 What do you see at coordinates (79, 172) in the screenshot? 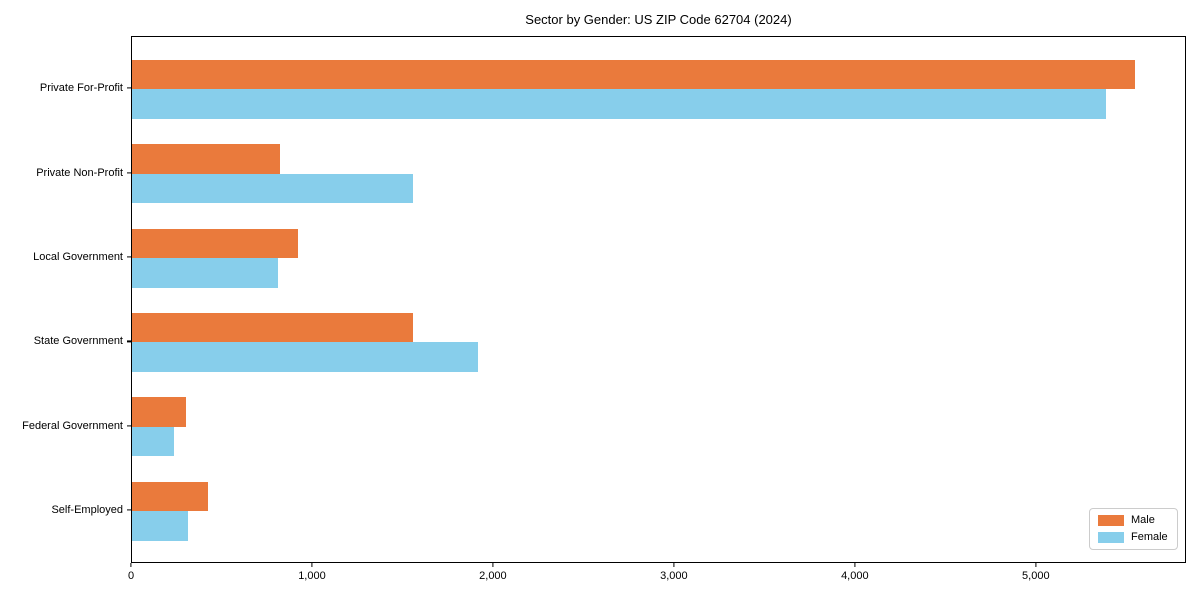
I see `category-label: Private Non-Profit` at bounding box center [79, 172].